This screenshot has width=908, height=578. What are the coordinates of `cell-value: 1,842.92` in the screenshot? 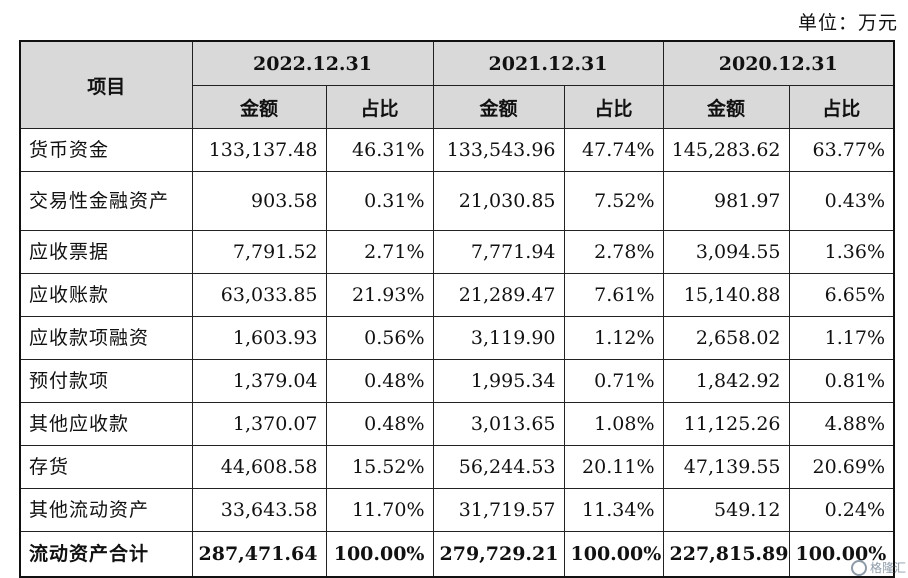 It's located at (726, 381).